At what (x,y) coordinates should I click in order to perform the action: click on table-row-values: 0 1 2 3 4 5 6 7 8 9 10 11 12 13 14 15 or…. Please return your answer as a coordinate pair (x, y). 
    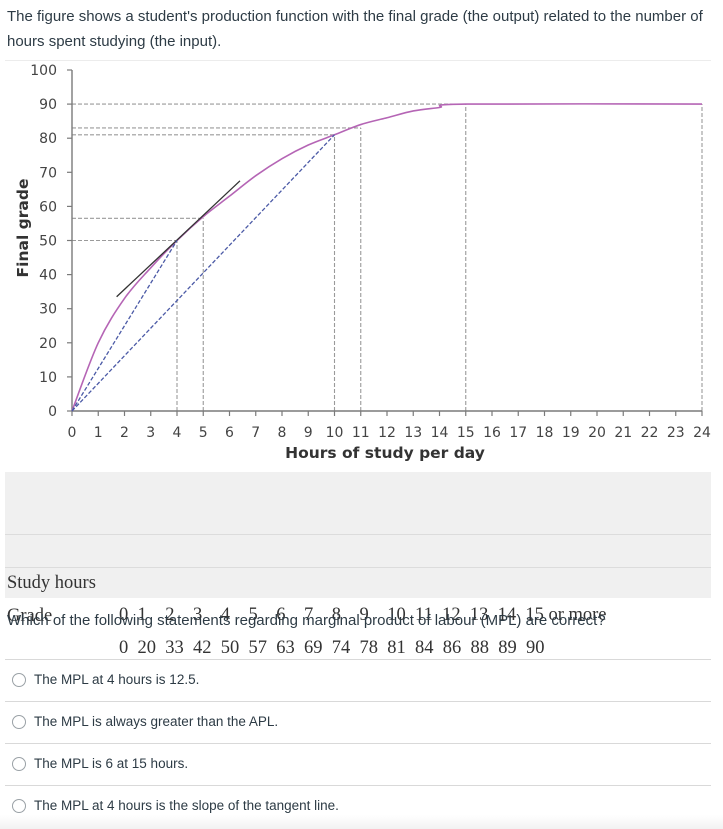
    Looking at the image, I should click on (363, 615).